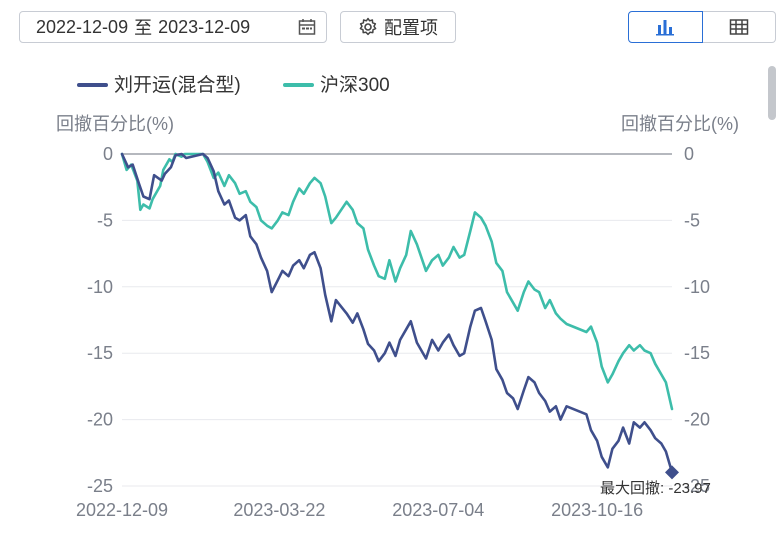 This screenshot has width=777, height=538. Describe the element at coordinates (697, 287) in the screenshot. I see `y-tick-label-right: -10` at that location.